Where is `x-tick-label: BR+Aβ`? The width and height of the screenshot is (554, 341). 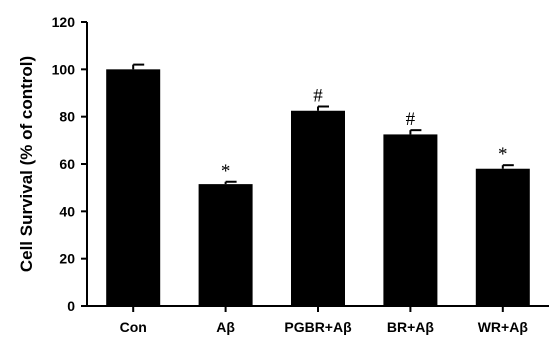
x-tick-label: BR+Aβ is located at coordinates (411, 327).